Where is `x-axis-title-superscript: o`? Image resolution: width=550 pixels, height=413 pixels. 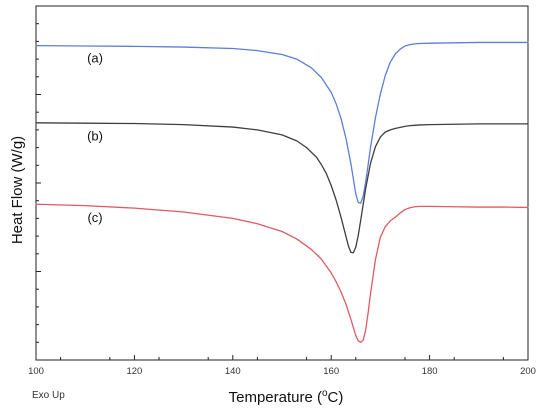 x-axis-title-superscript: o is located at coordinates (325, 393).